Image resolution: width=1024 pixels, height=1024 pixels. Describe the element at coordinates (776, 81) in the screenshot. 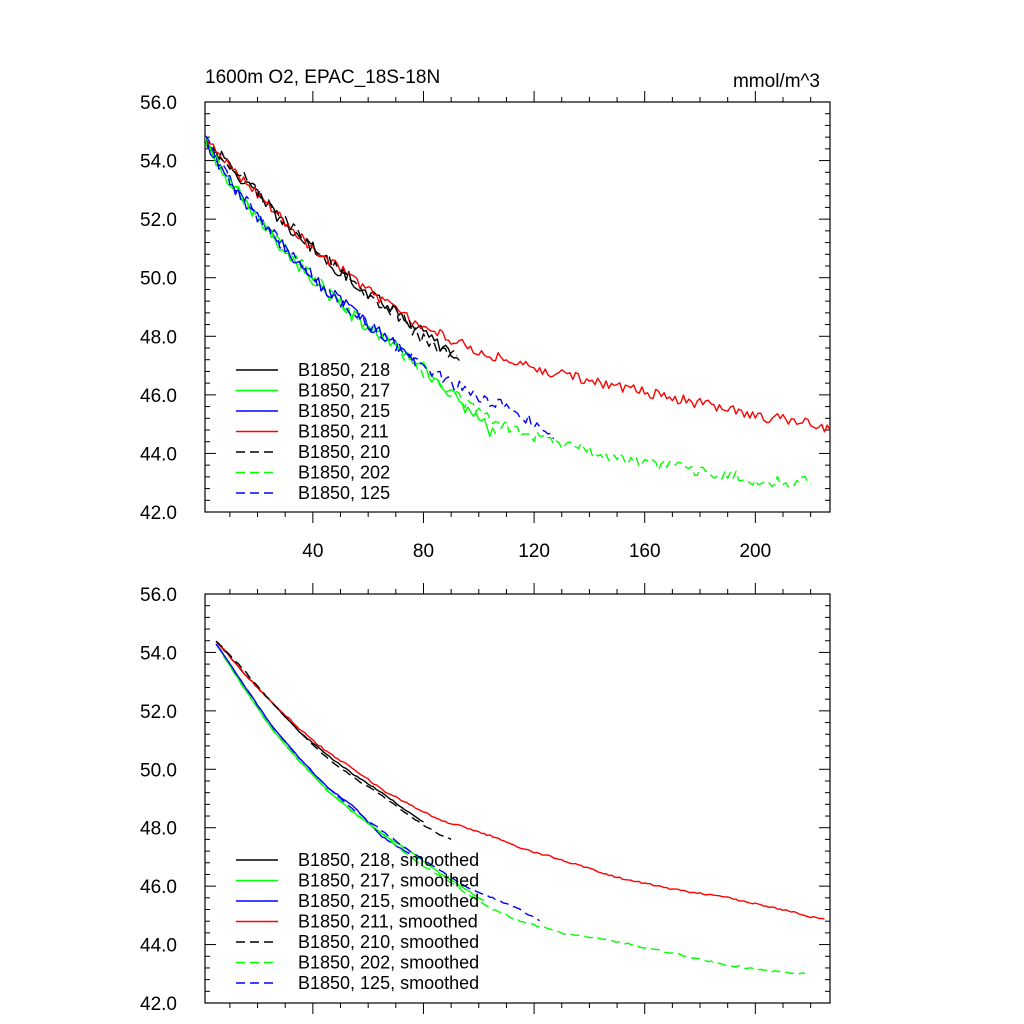

I see `units-label: mmol/m^3` at that location.